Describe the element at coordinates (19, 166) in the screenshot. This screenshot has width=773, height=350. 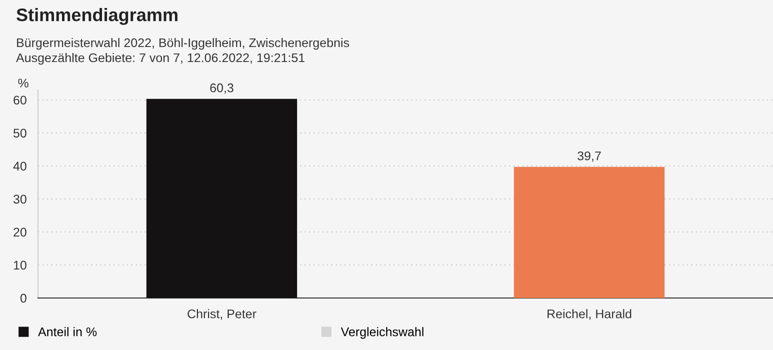
I see `y-tick-label: 40` at that location.